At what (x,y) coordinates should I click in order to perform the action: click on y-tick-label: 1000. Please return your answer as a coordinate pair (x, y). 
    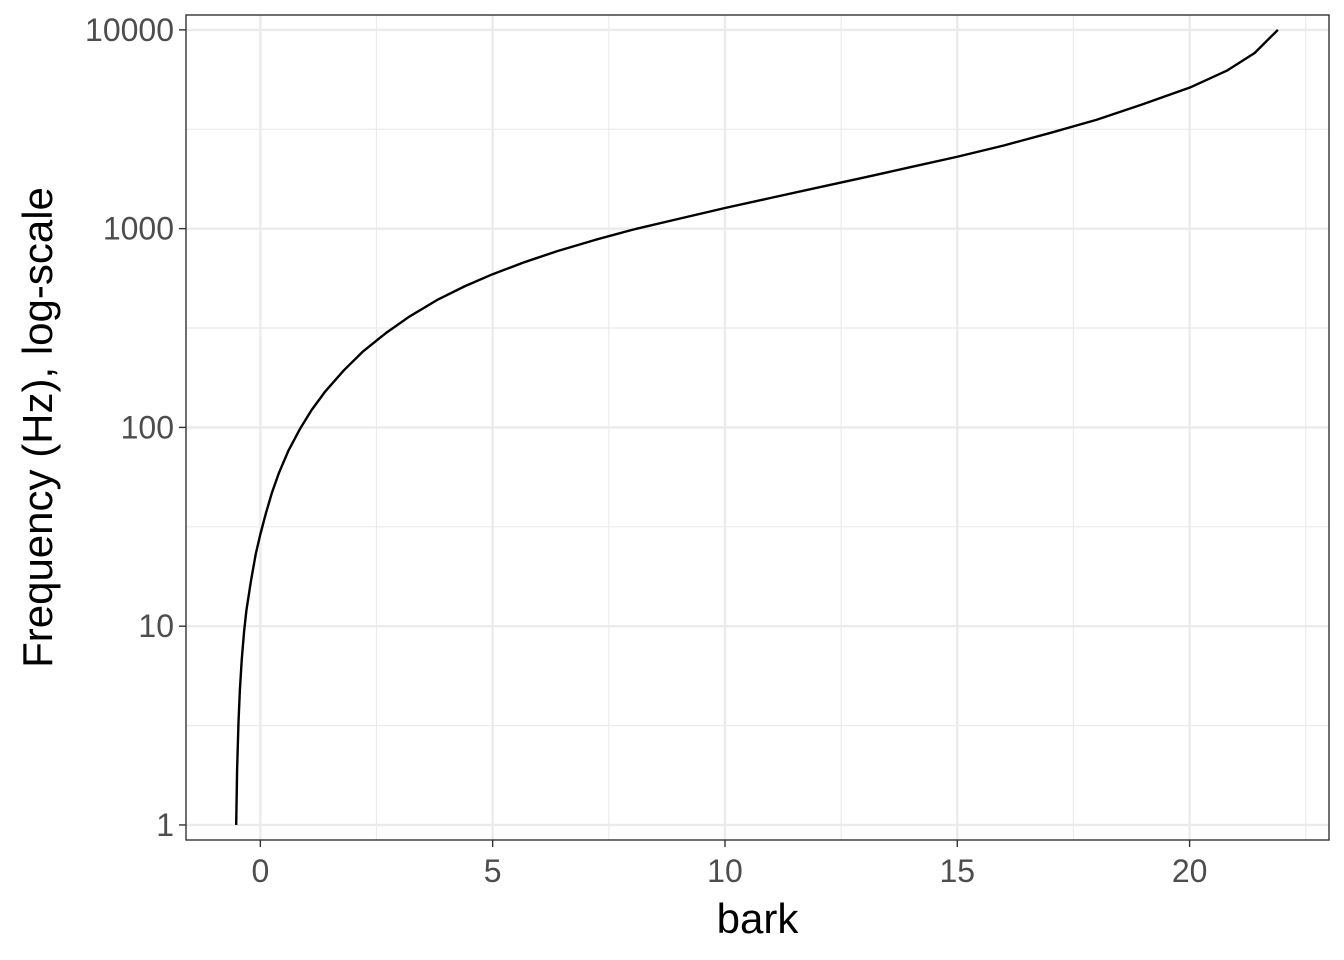
    Looking at the image, I should click on (138, 229).